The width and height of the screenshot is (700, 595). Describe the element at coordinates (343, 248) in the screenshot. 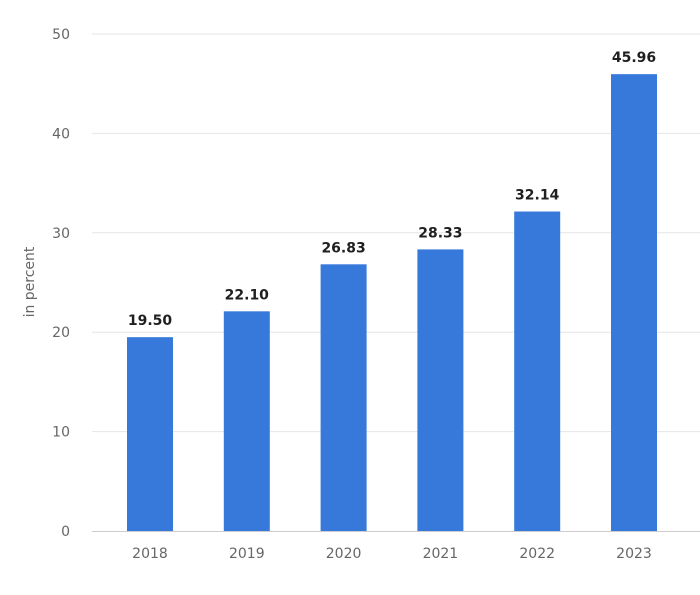

I see `data-label-2020: 26.83` at that location.